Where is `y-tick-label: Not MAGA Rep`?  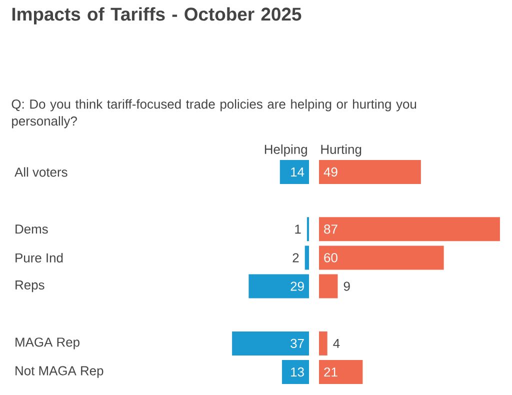 y-tick-label: Not MAGA Rep is located at coordinates (60, 372).